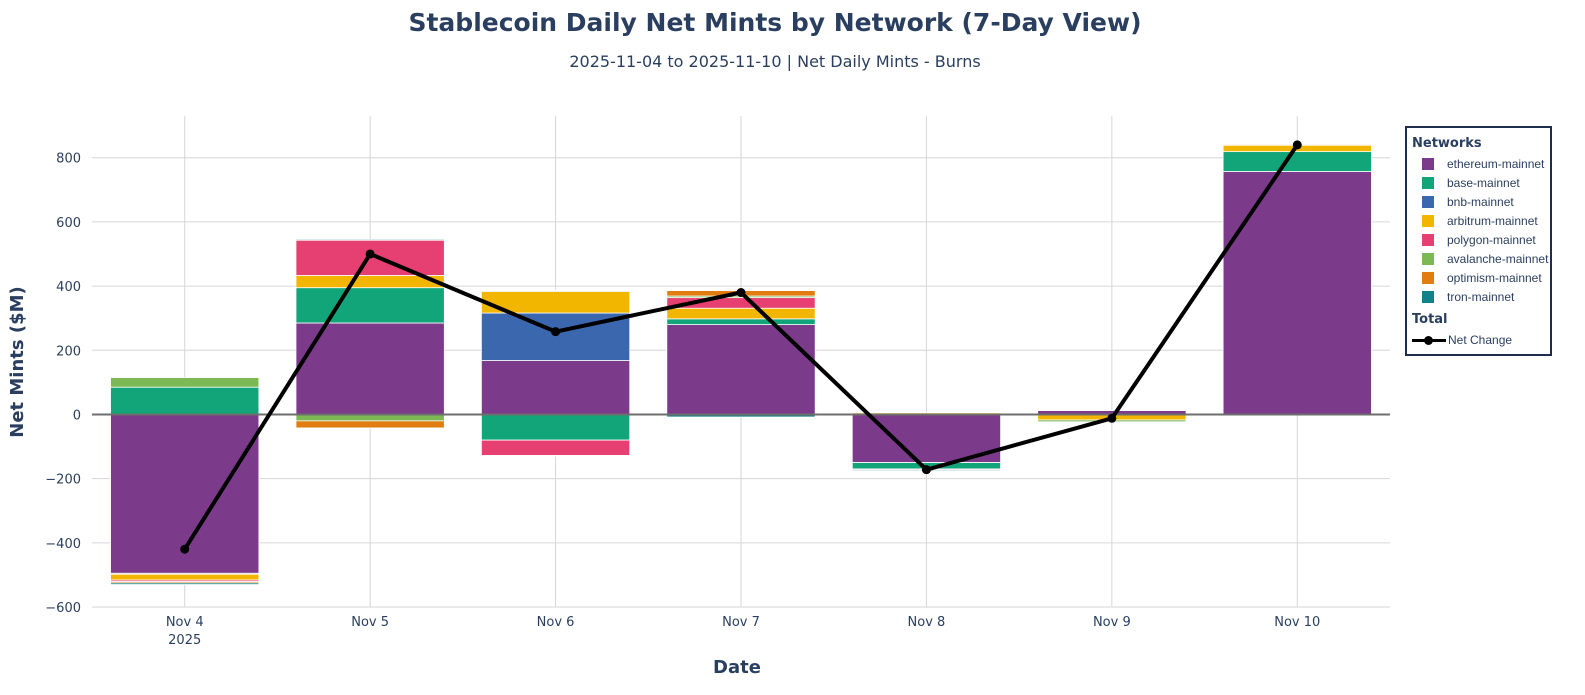  What do you see at coordinates (741, 622) in the screenshot?
I see `x-tick-label: Nov 7` at bounding box center [741, 622].